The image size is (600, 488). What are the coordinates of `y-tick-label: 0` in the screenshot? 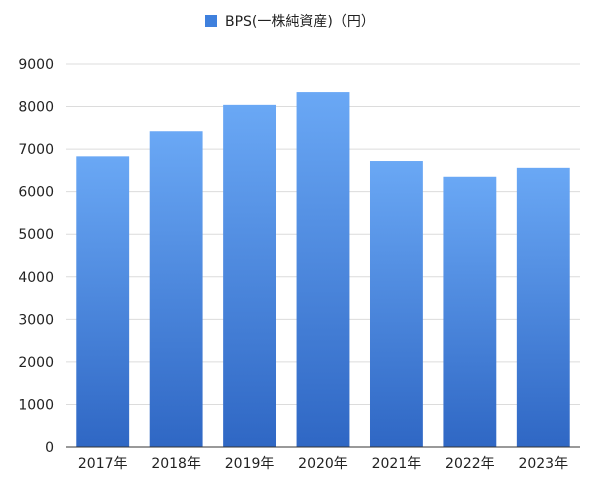 It's located at (49, 448).